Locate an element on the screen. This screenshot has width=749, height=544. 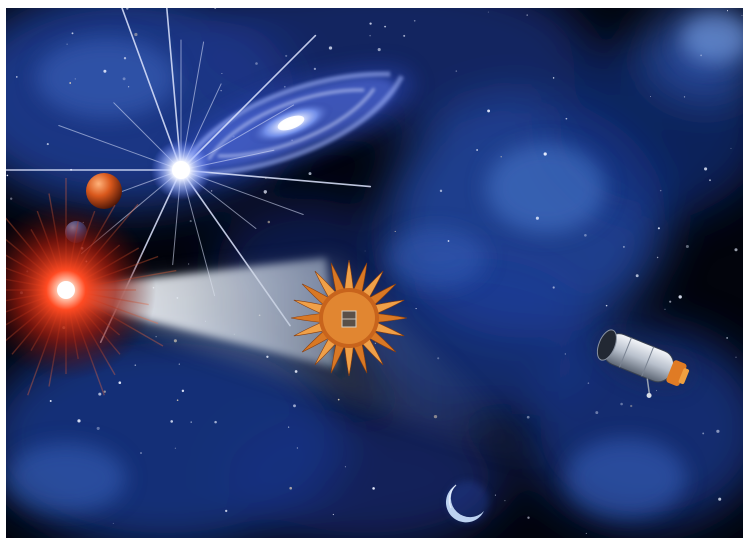
crescent-moon is located at coordinates (467, 502).